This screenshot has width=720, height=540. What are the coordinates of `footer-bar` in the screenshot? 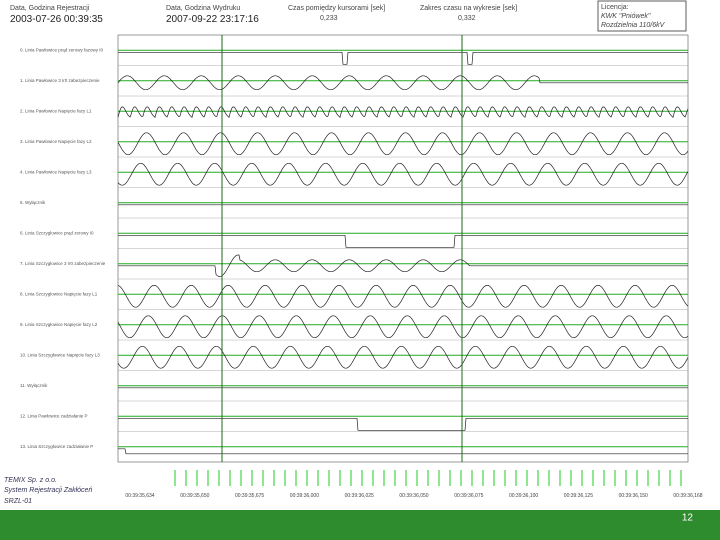 It's located at (360, 525).